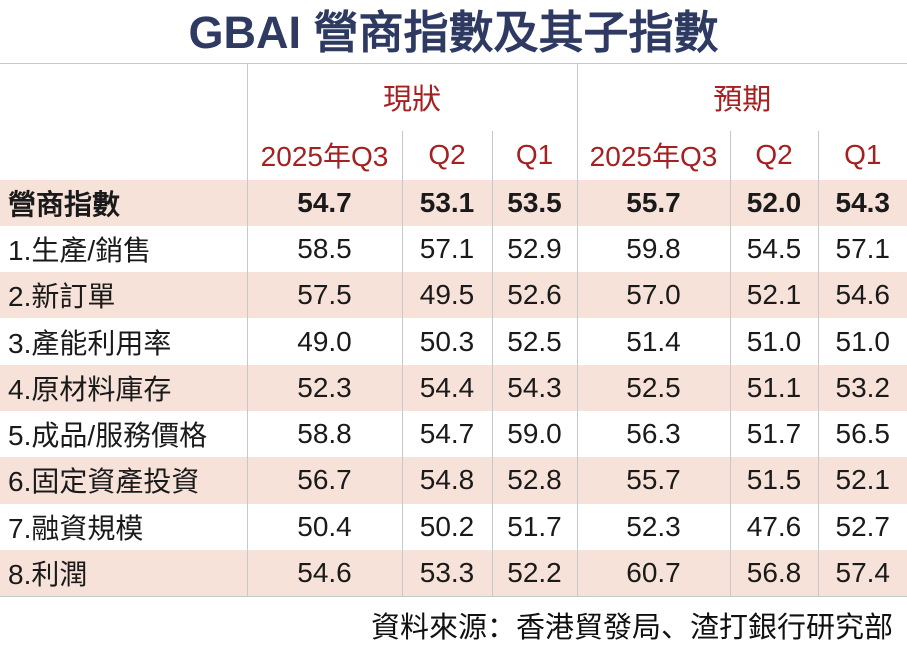 This screenshot has height=651, width=907. I want to click on value-cell: 53.1, so click(446, 202).